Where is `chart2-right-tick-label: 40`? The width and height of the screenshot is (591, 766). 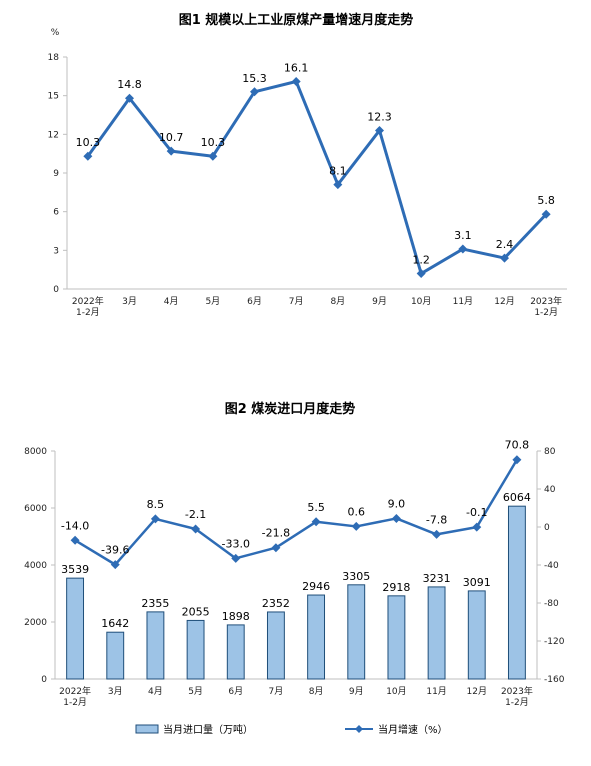 chart2-right-tick-label: 40 is located at coordinates (550, 490).